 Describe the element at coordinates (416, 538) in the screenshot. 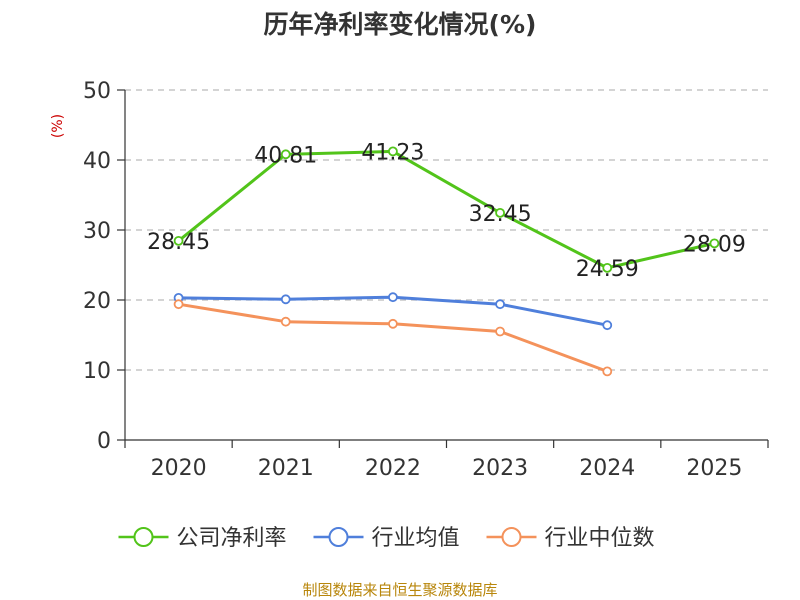

I see `legend-label: 行业均值` at that location.